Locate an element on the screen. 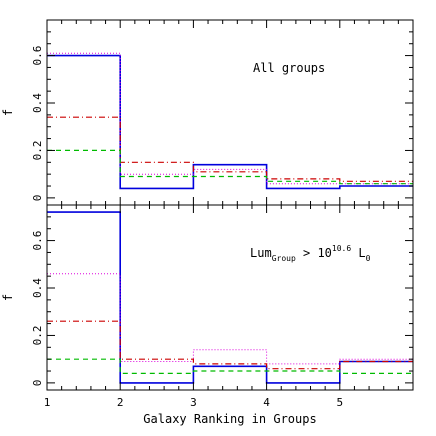 The width and height of the screenshot is (436, 436). annotation-part-4: 10.6 is located at coordinates (341, 248).